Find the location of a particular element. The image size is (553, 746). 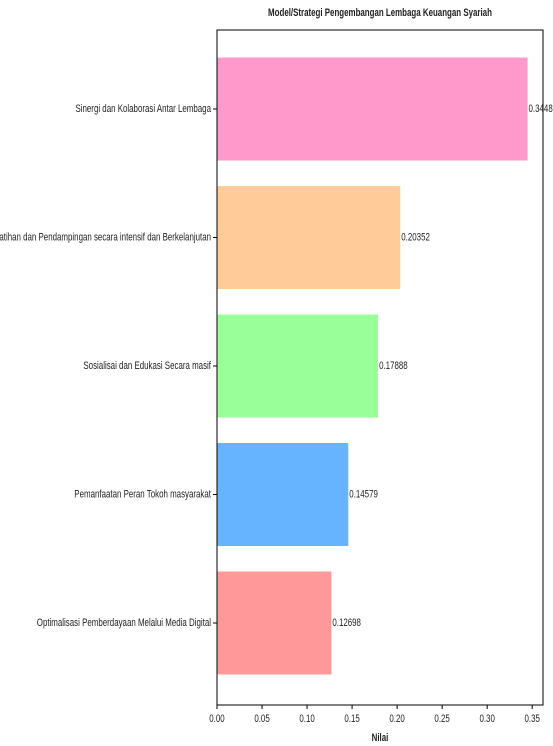

x-axis-label: Nilai is located at coordinates (380, 738).